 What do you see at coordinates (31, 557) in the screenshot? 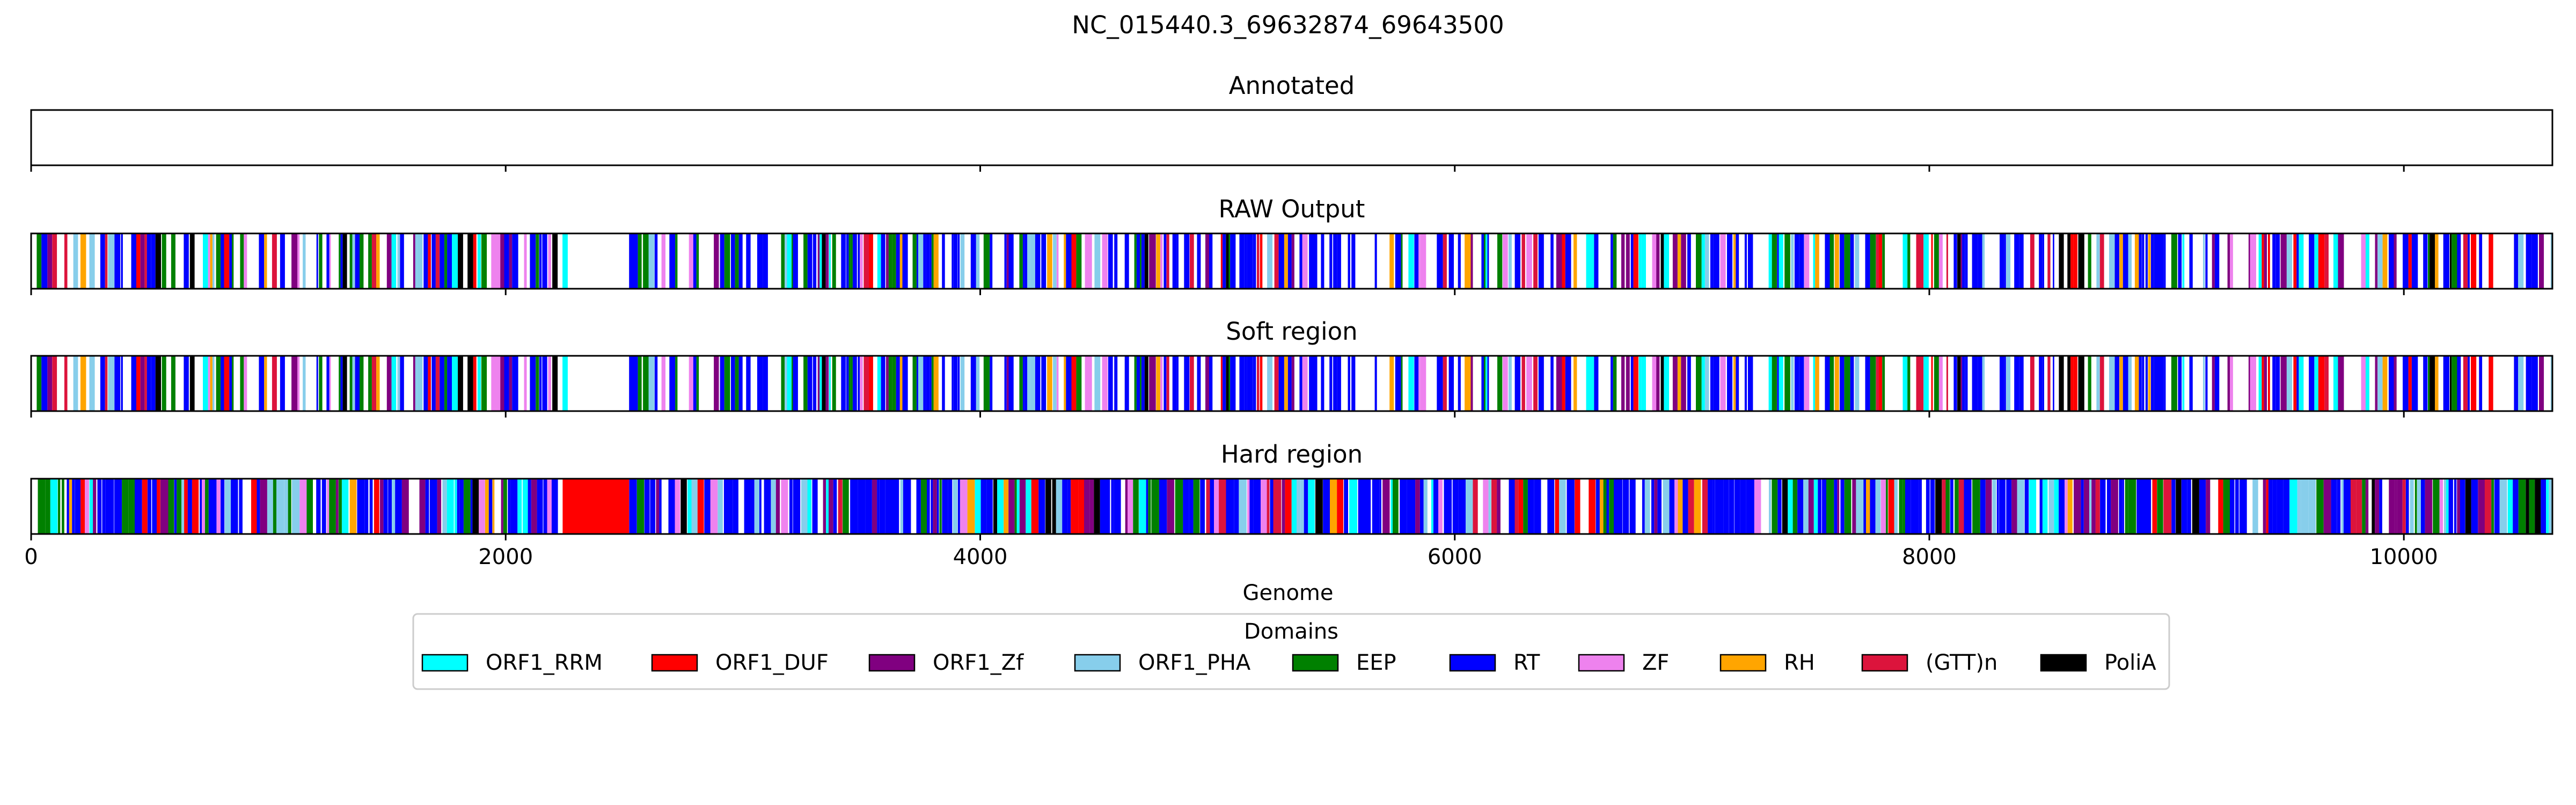
I see `x-tick-label: 0` at bounding box center [31, 557].